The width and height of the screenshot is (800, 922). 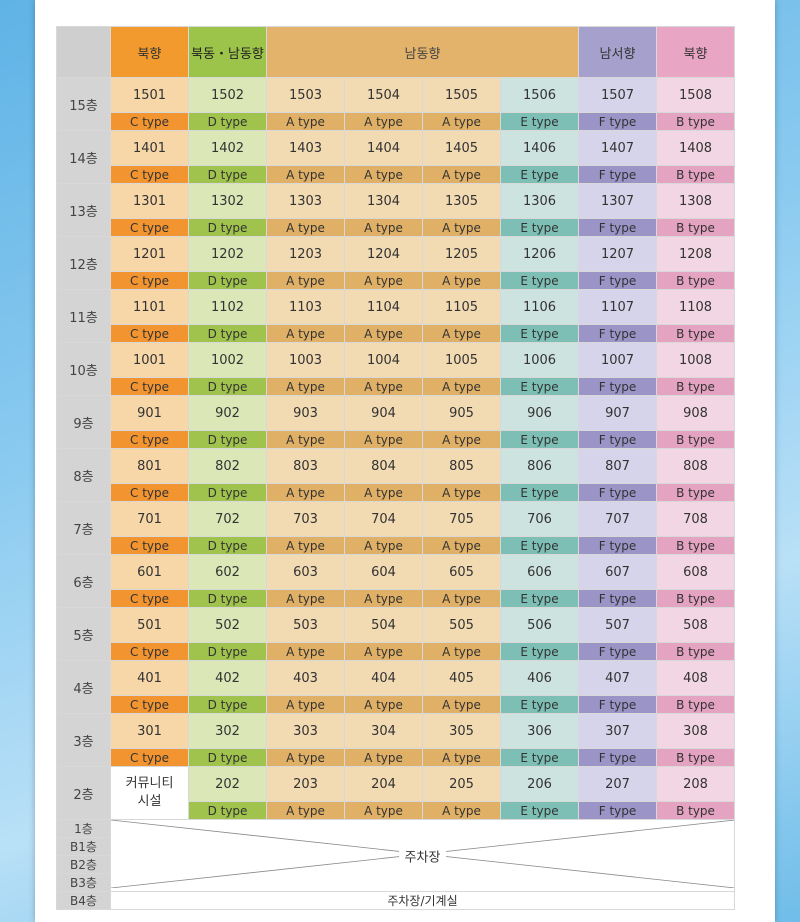 I want to click on unit-number-cell: 205, so click(x=461, y=784).